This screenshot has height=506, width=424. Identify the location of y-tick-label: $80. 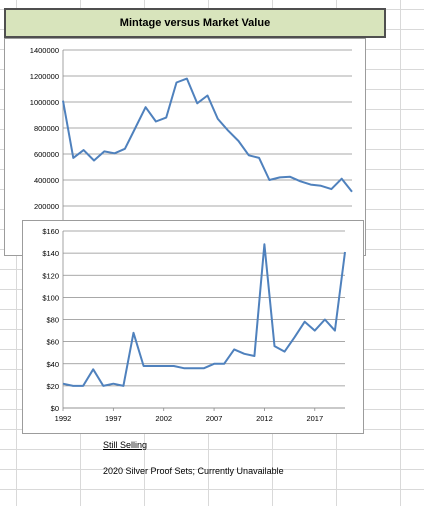
(52, 320).